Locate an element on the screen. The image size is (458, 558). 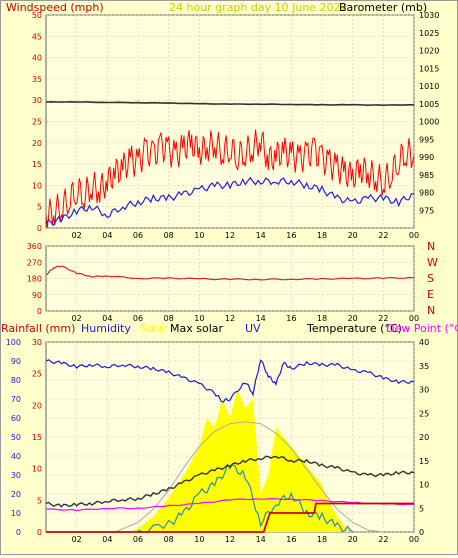
humidity-tick-label: 80 is located at coordinates (16, 380).